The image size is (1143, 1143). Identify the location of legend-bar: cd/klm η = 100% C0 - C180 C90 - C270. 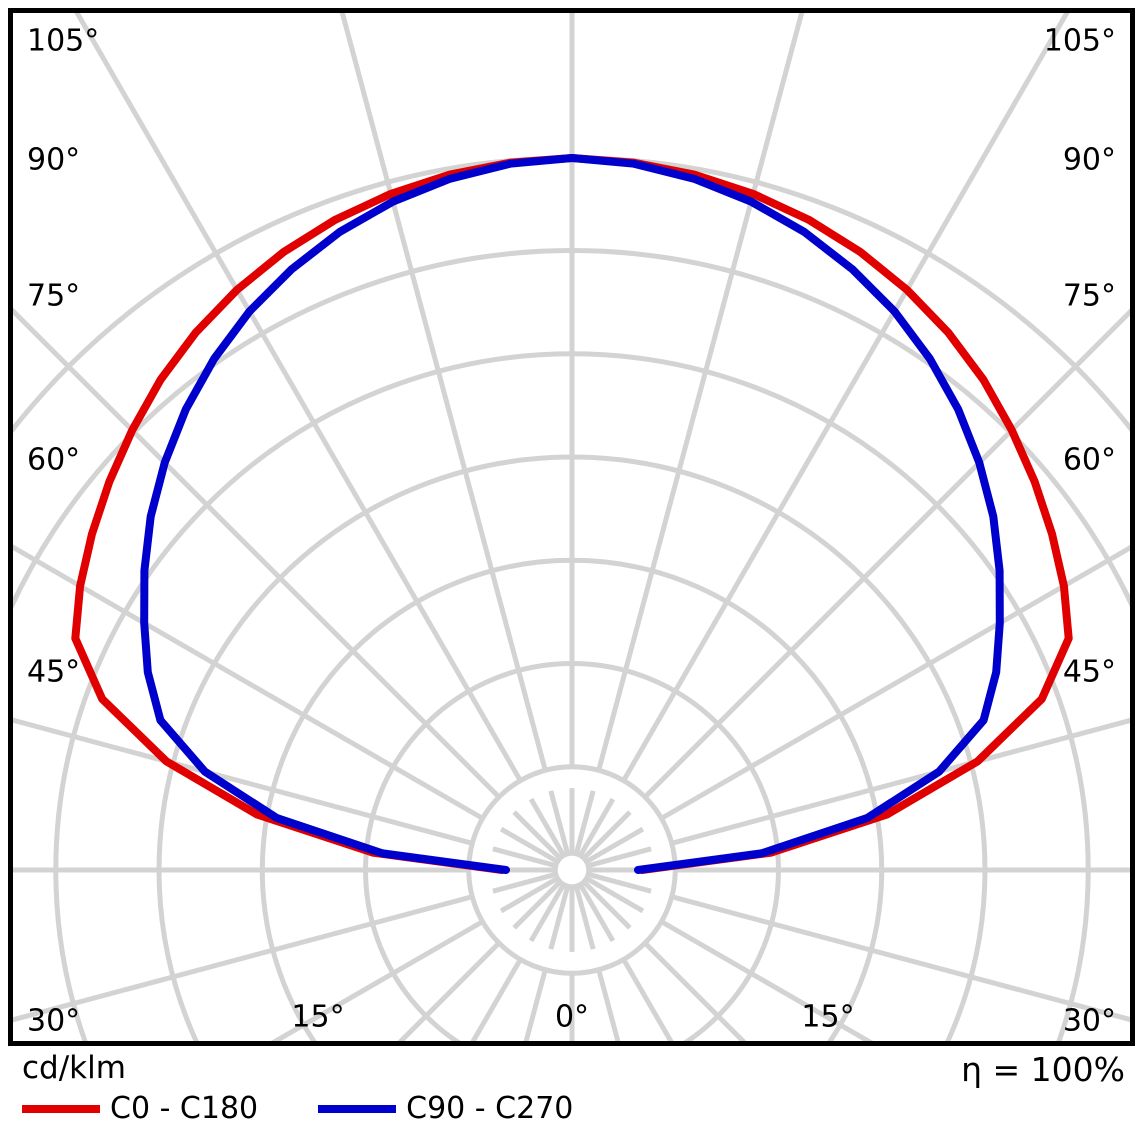
(571, 1094).